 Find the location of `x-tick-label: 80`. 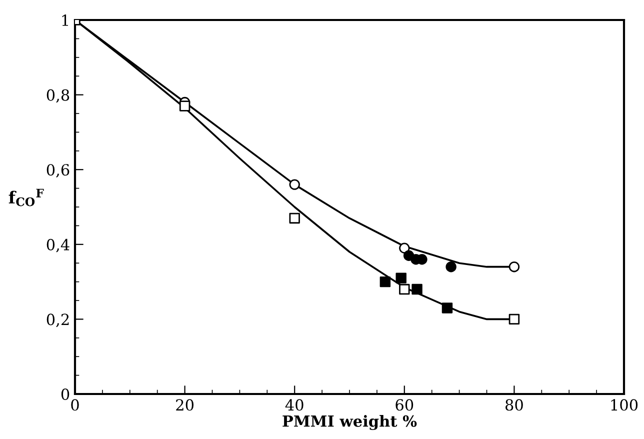

x-tick-label: 80 is located at coordinates (514, 405).